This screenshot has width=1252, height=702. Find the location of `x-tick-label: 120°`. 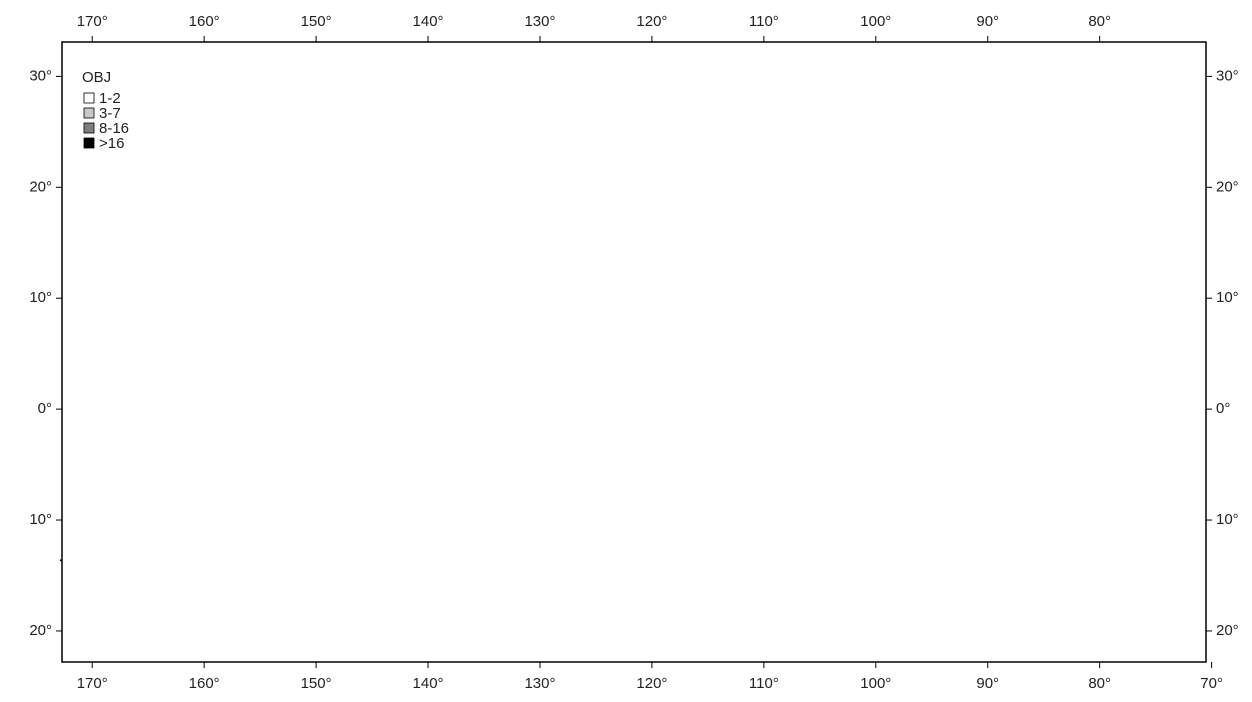

x-tick-label: 120° is located at coordinates (651, 683).